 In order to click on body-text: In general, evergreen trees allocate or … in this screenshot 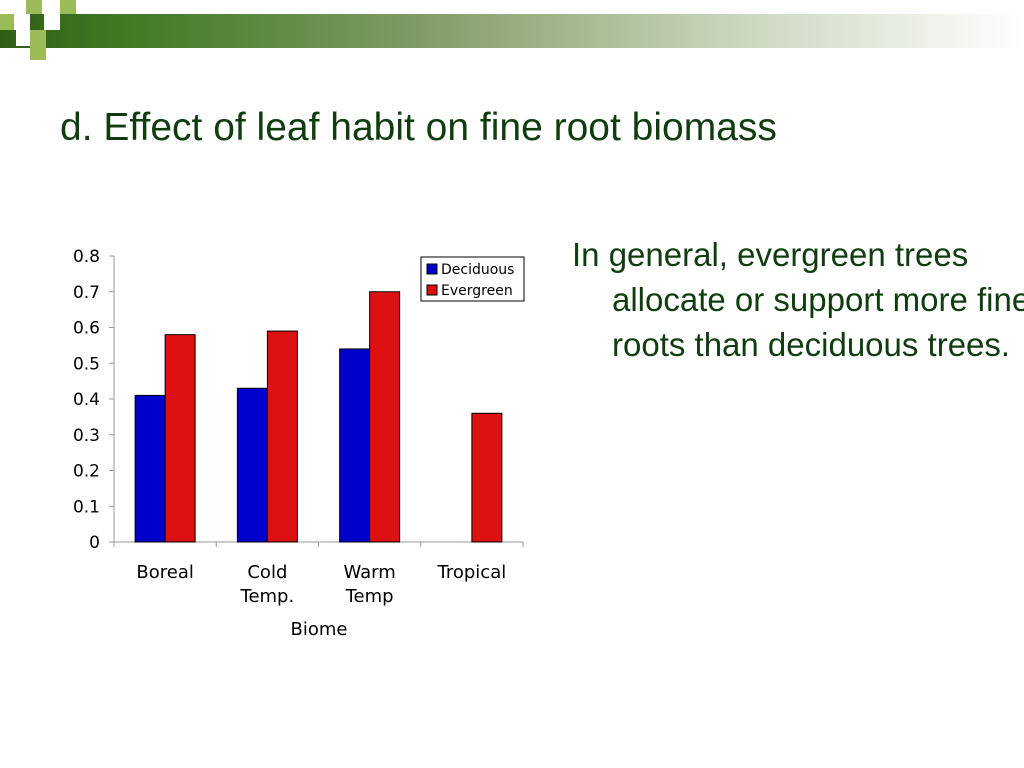, I will do `click(798, 299)`.